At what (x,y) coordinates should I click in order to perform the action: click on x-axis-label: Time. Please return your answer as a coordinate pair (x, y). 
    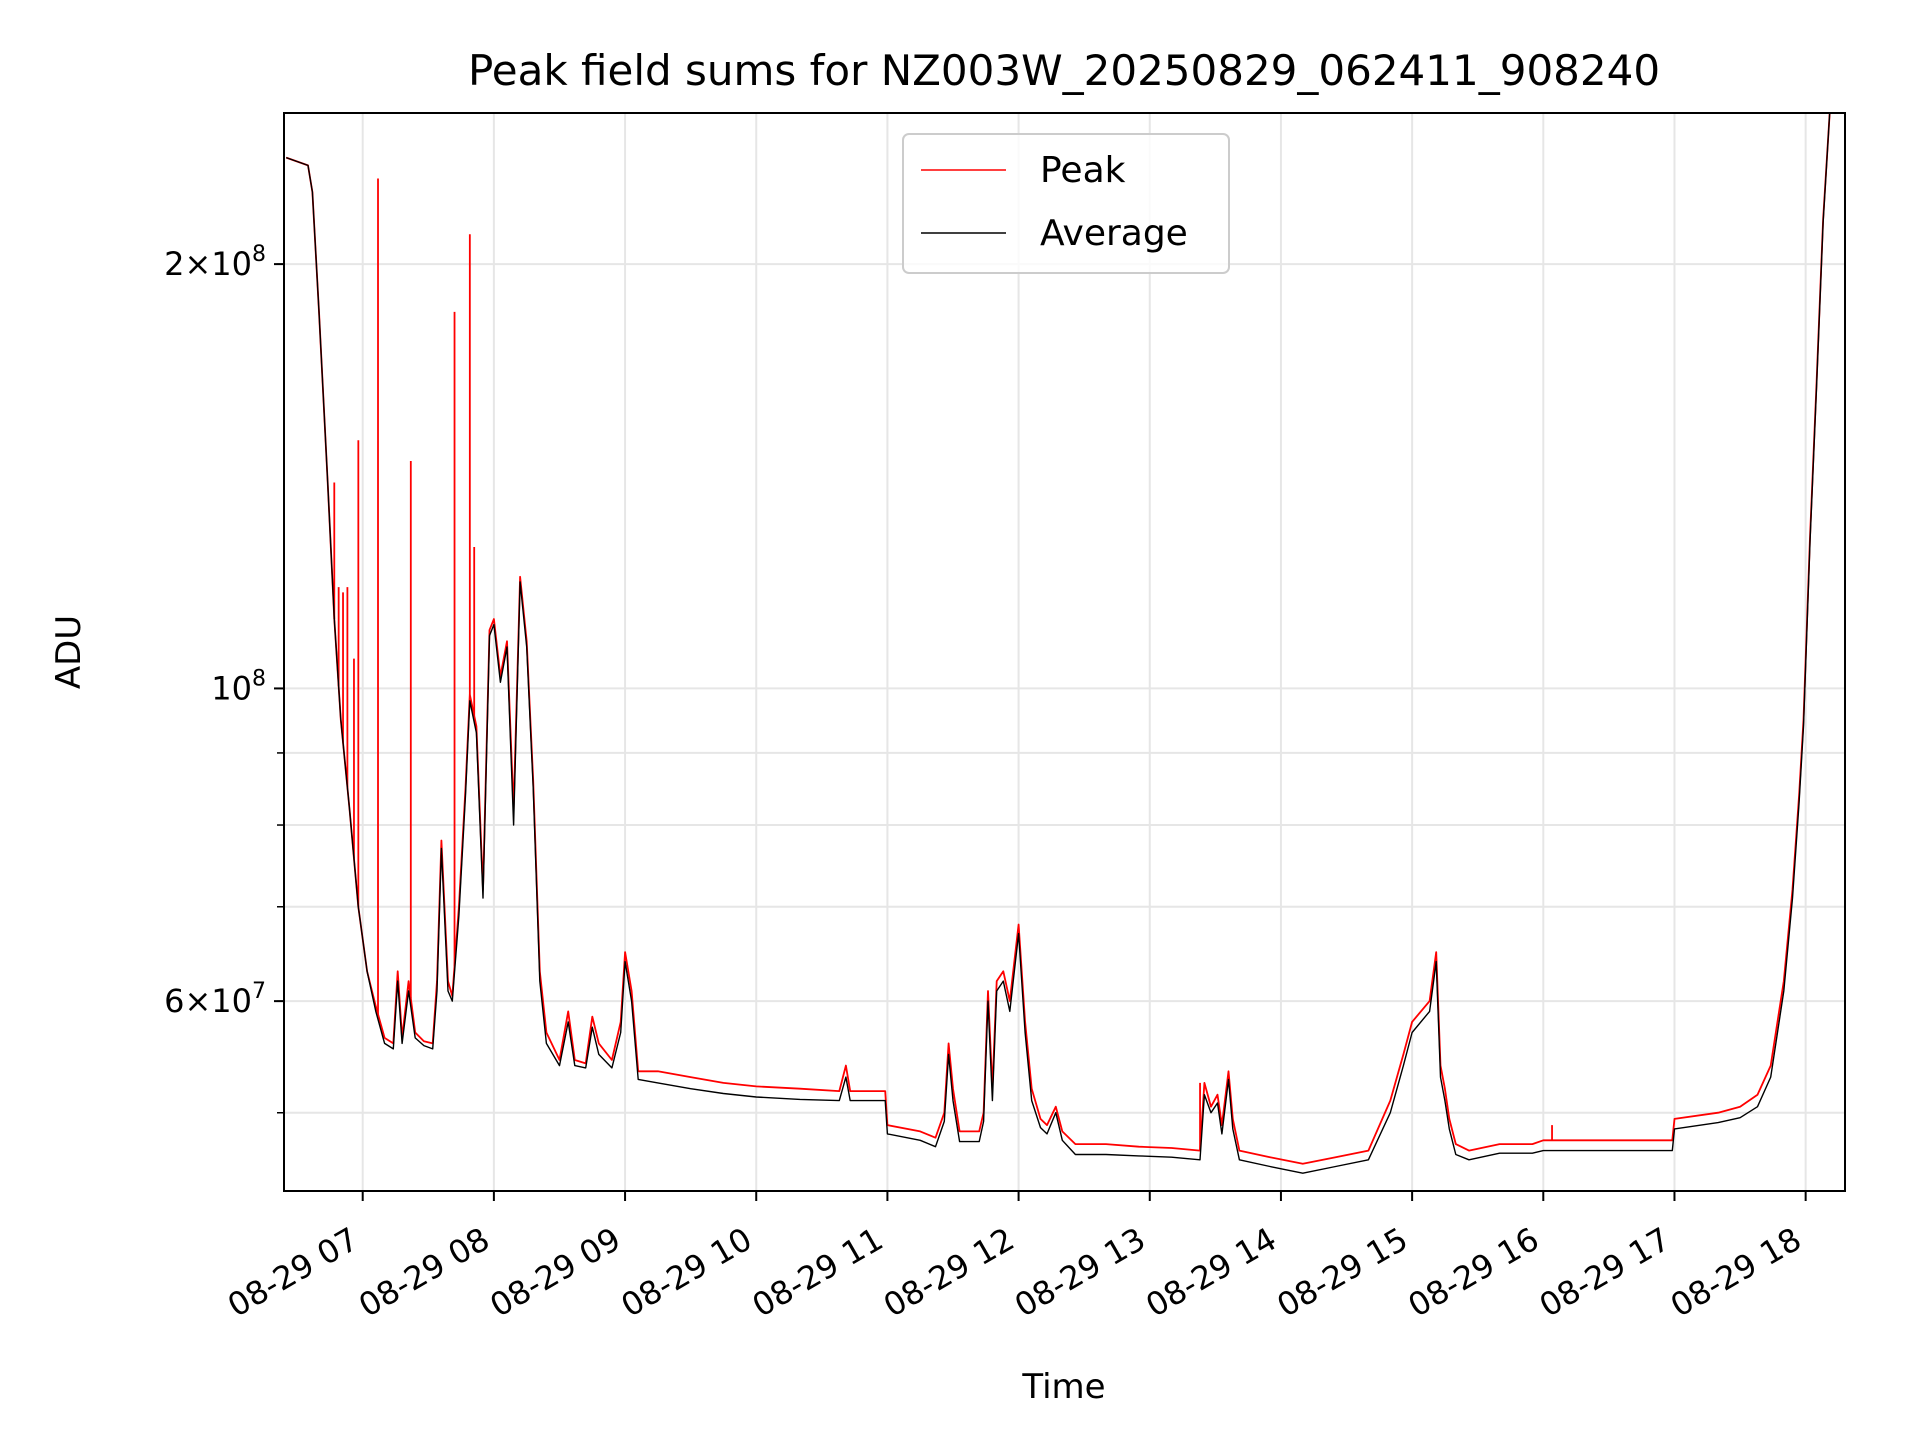
    Looking at the image, I should click on (1063, 1387).